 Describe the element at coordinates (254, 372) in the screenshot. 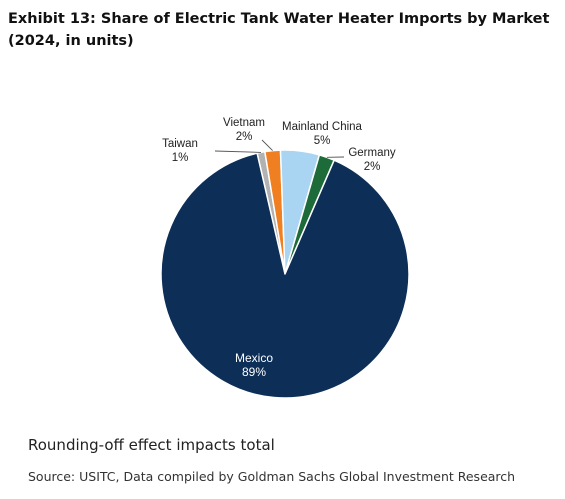

I see `slice-value-mexico: 89%` at that location.